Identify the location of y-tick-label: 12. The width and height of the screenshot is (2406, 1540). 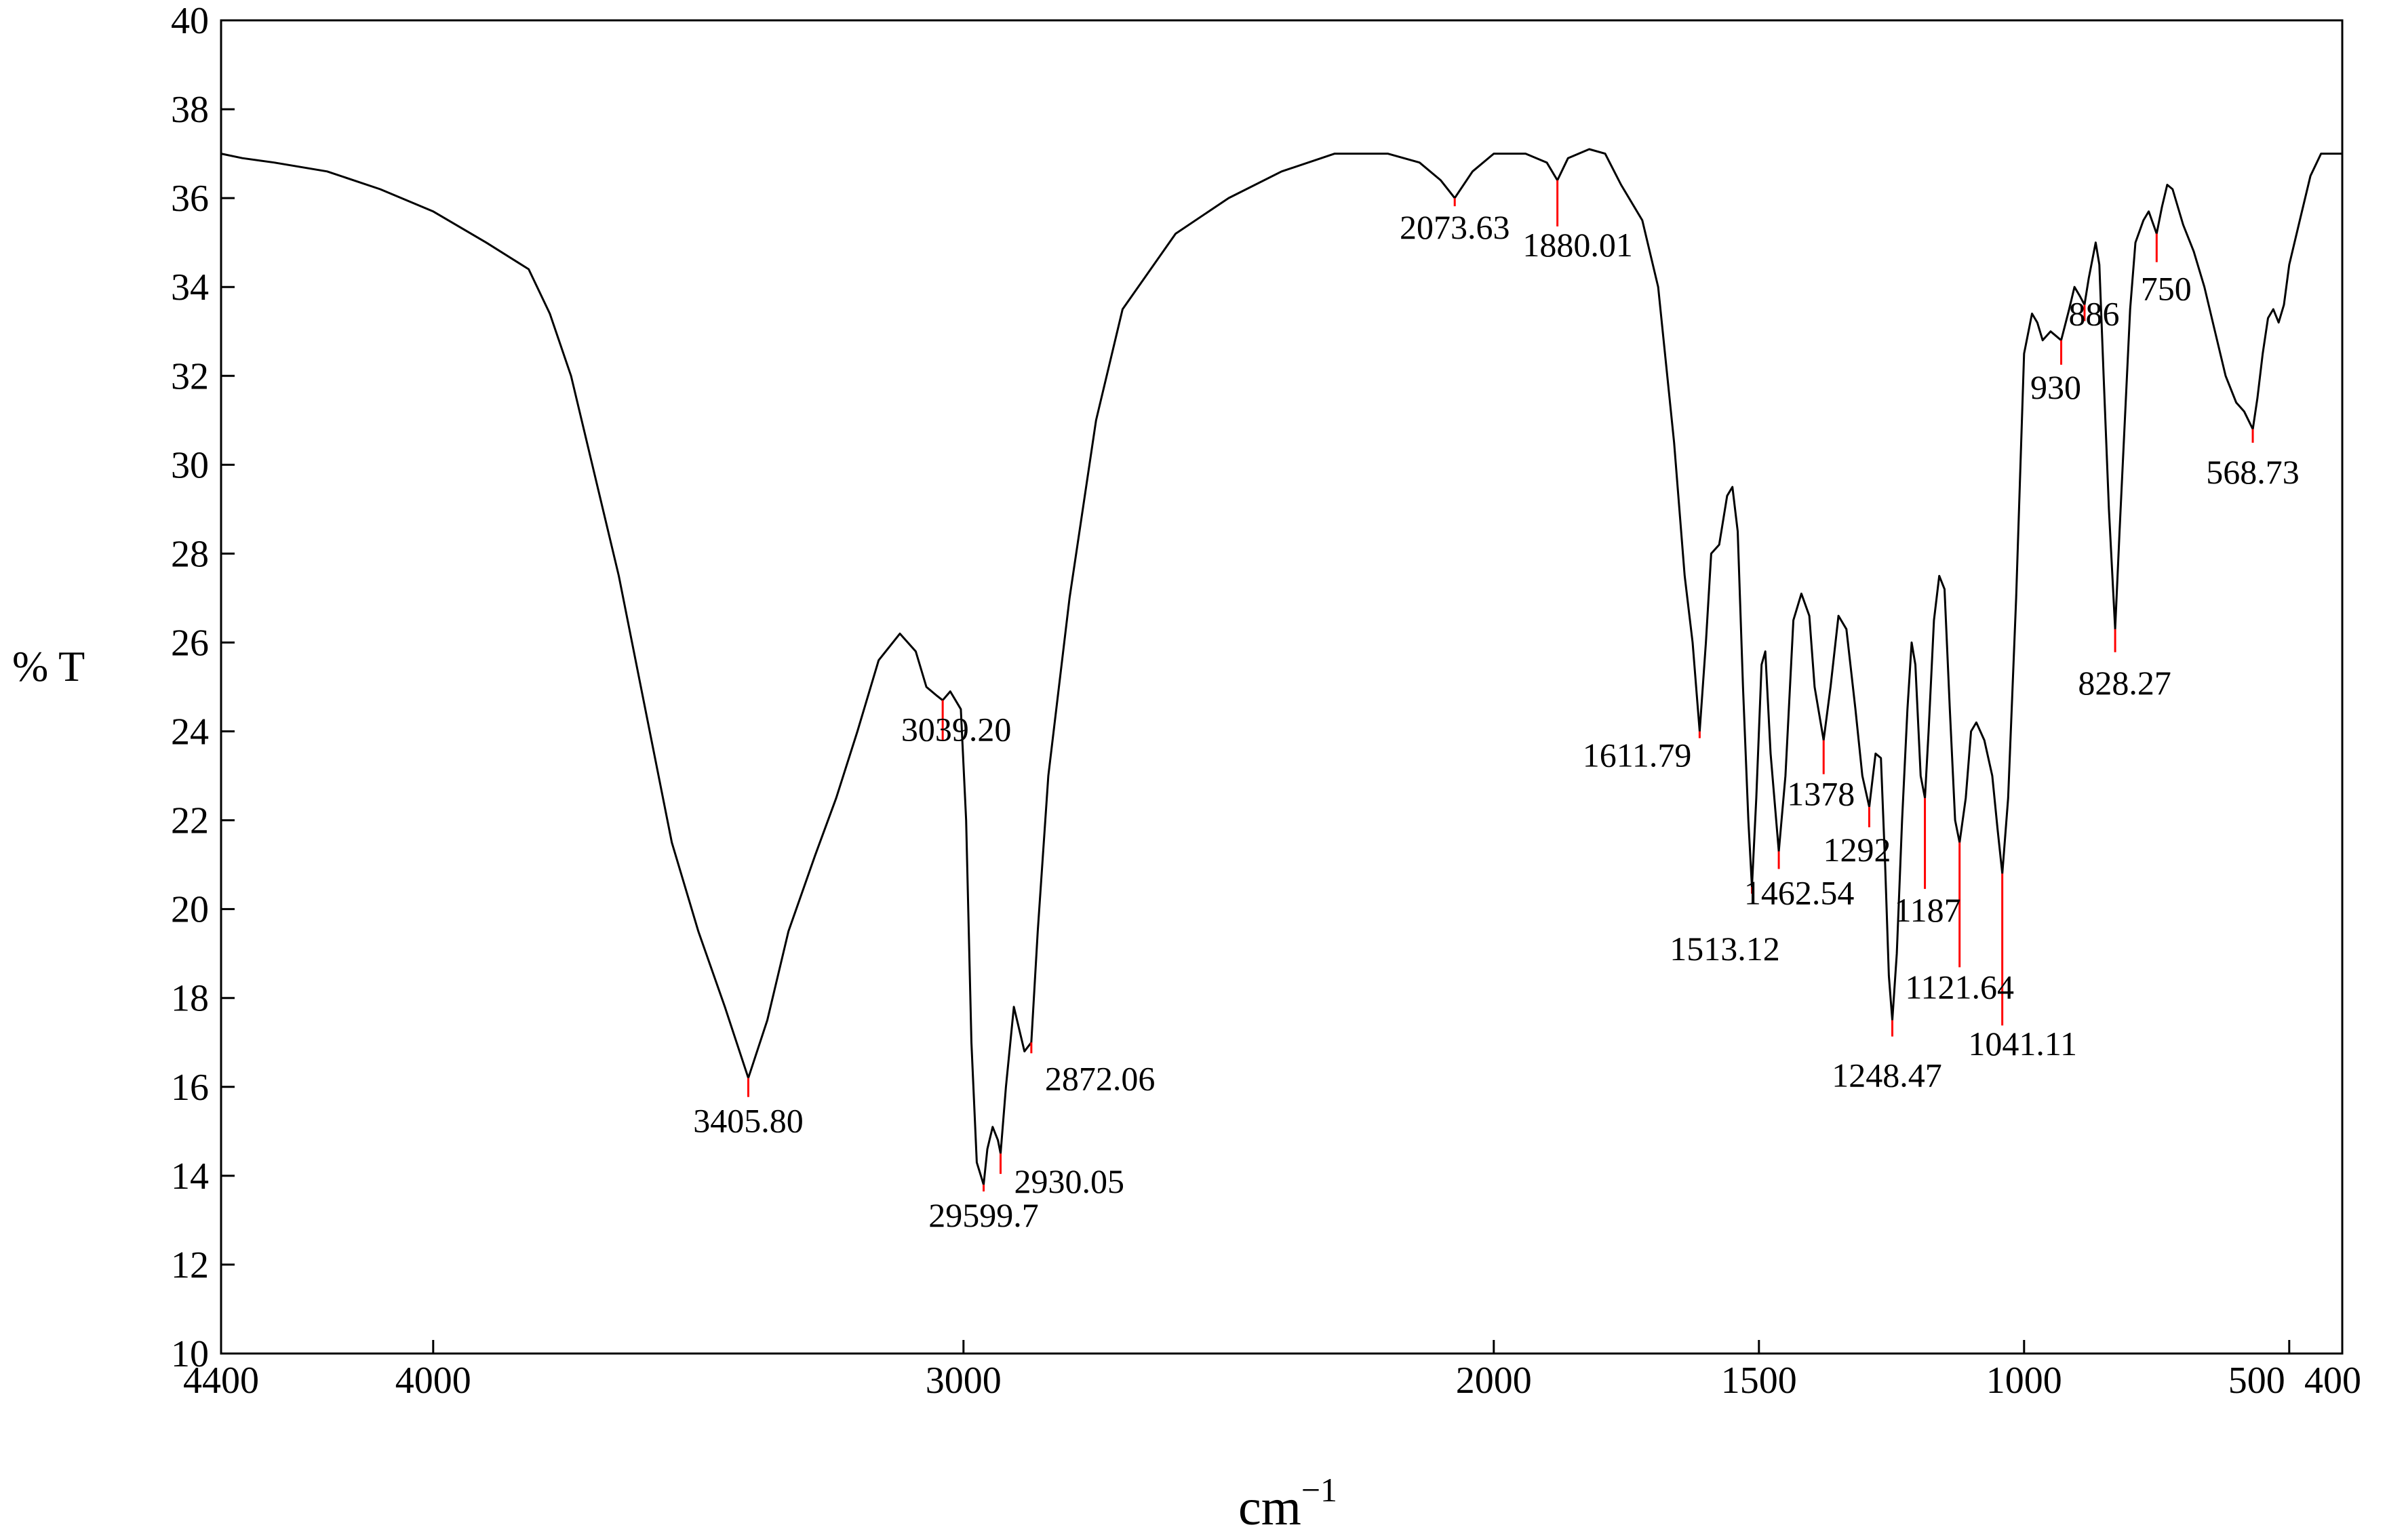
(190, 1265).